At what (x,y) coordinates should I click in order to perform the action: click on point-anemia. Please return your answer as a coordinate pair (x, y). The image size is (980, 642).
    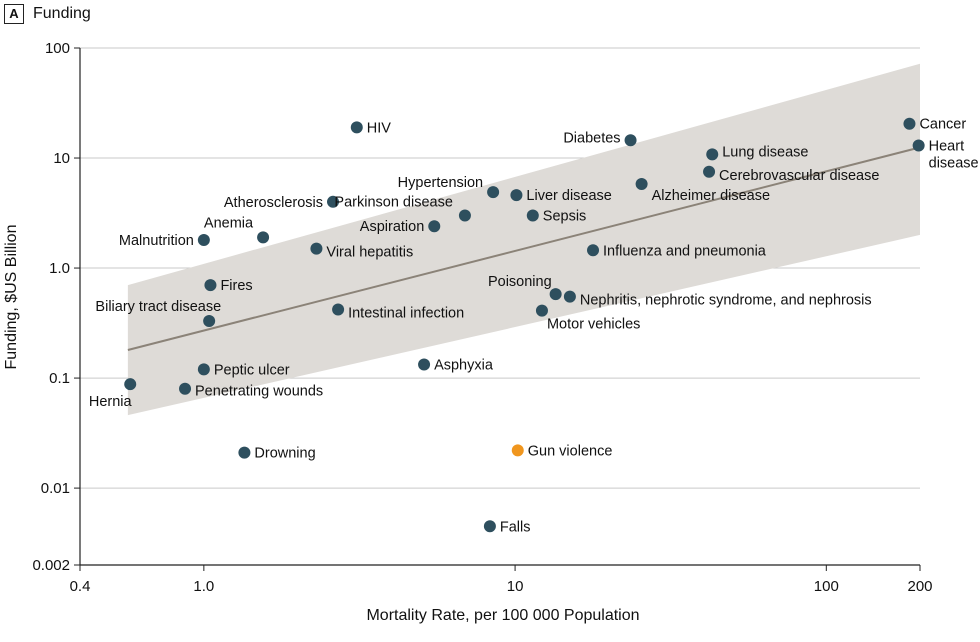
    Looking at the image, I should click on (263, 237).